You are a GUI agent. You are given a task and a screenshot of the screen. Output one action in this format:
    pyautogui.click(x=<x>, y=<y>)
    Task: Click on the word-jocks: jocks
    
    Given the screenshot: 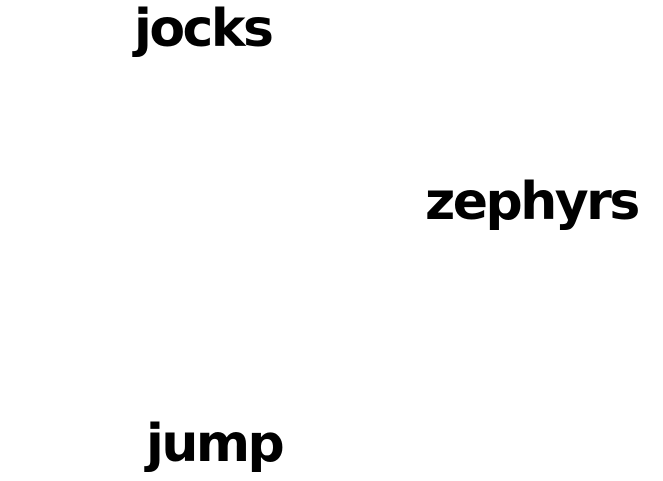 What is the action you would take?
    pyautogui.click(x=204, y=29)
    